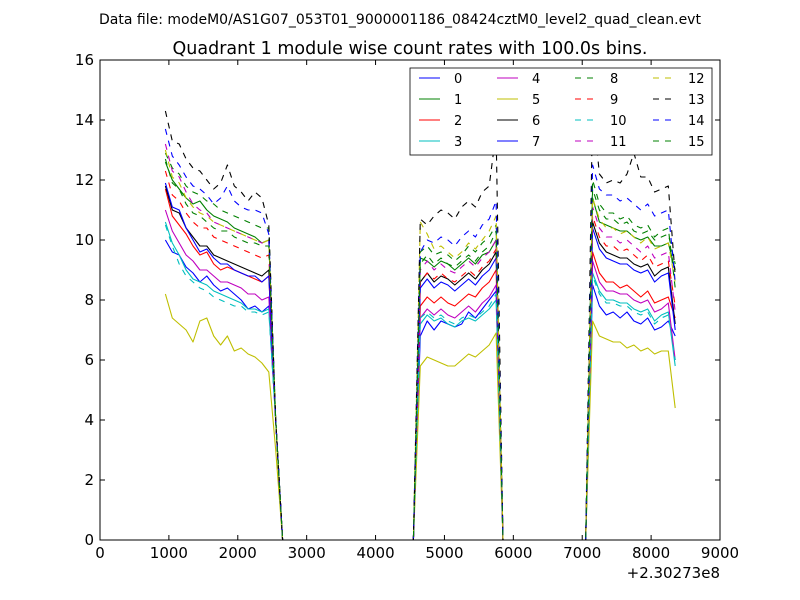 This screenshot has width=800, height=600. What do you see at coordinates (536, 142) in the screenshot?
I see `legend-label-7: 7` at bounding box center [536, 142].